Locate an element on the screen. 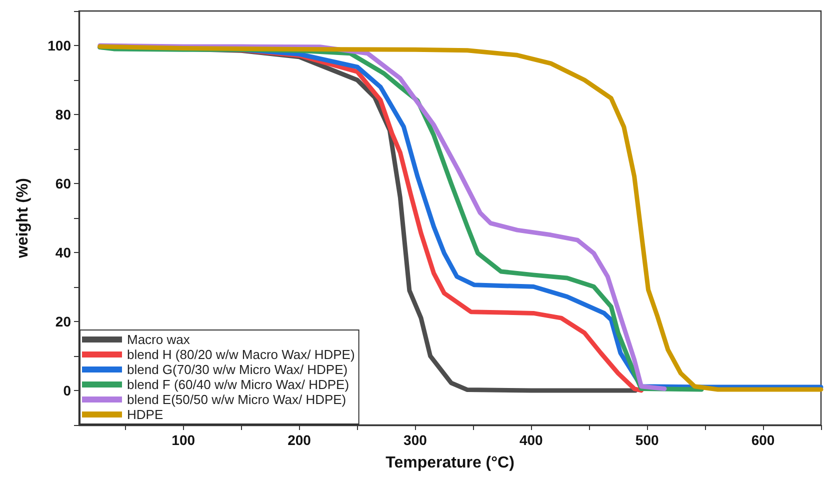 Image resolution: width=830 pixels, height=478 pixels. legend-label: blend G(70/30 w/w Micro Wax/ HDPE) is located at coordinates (237, 369).